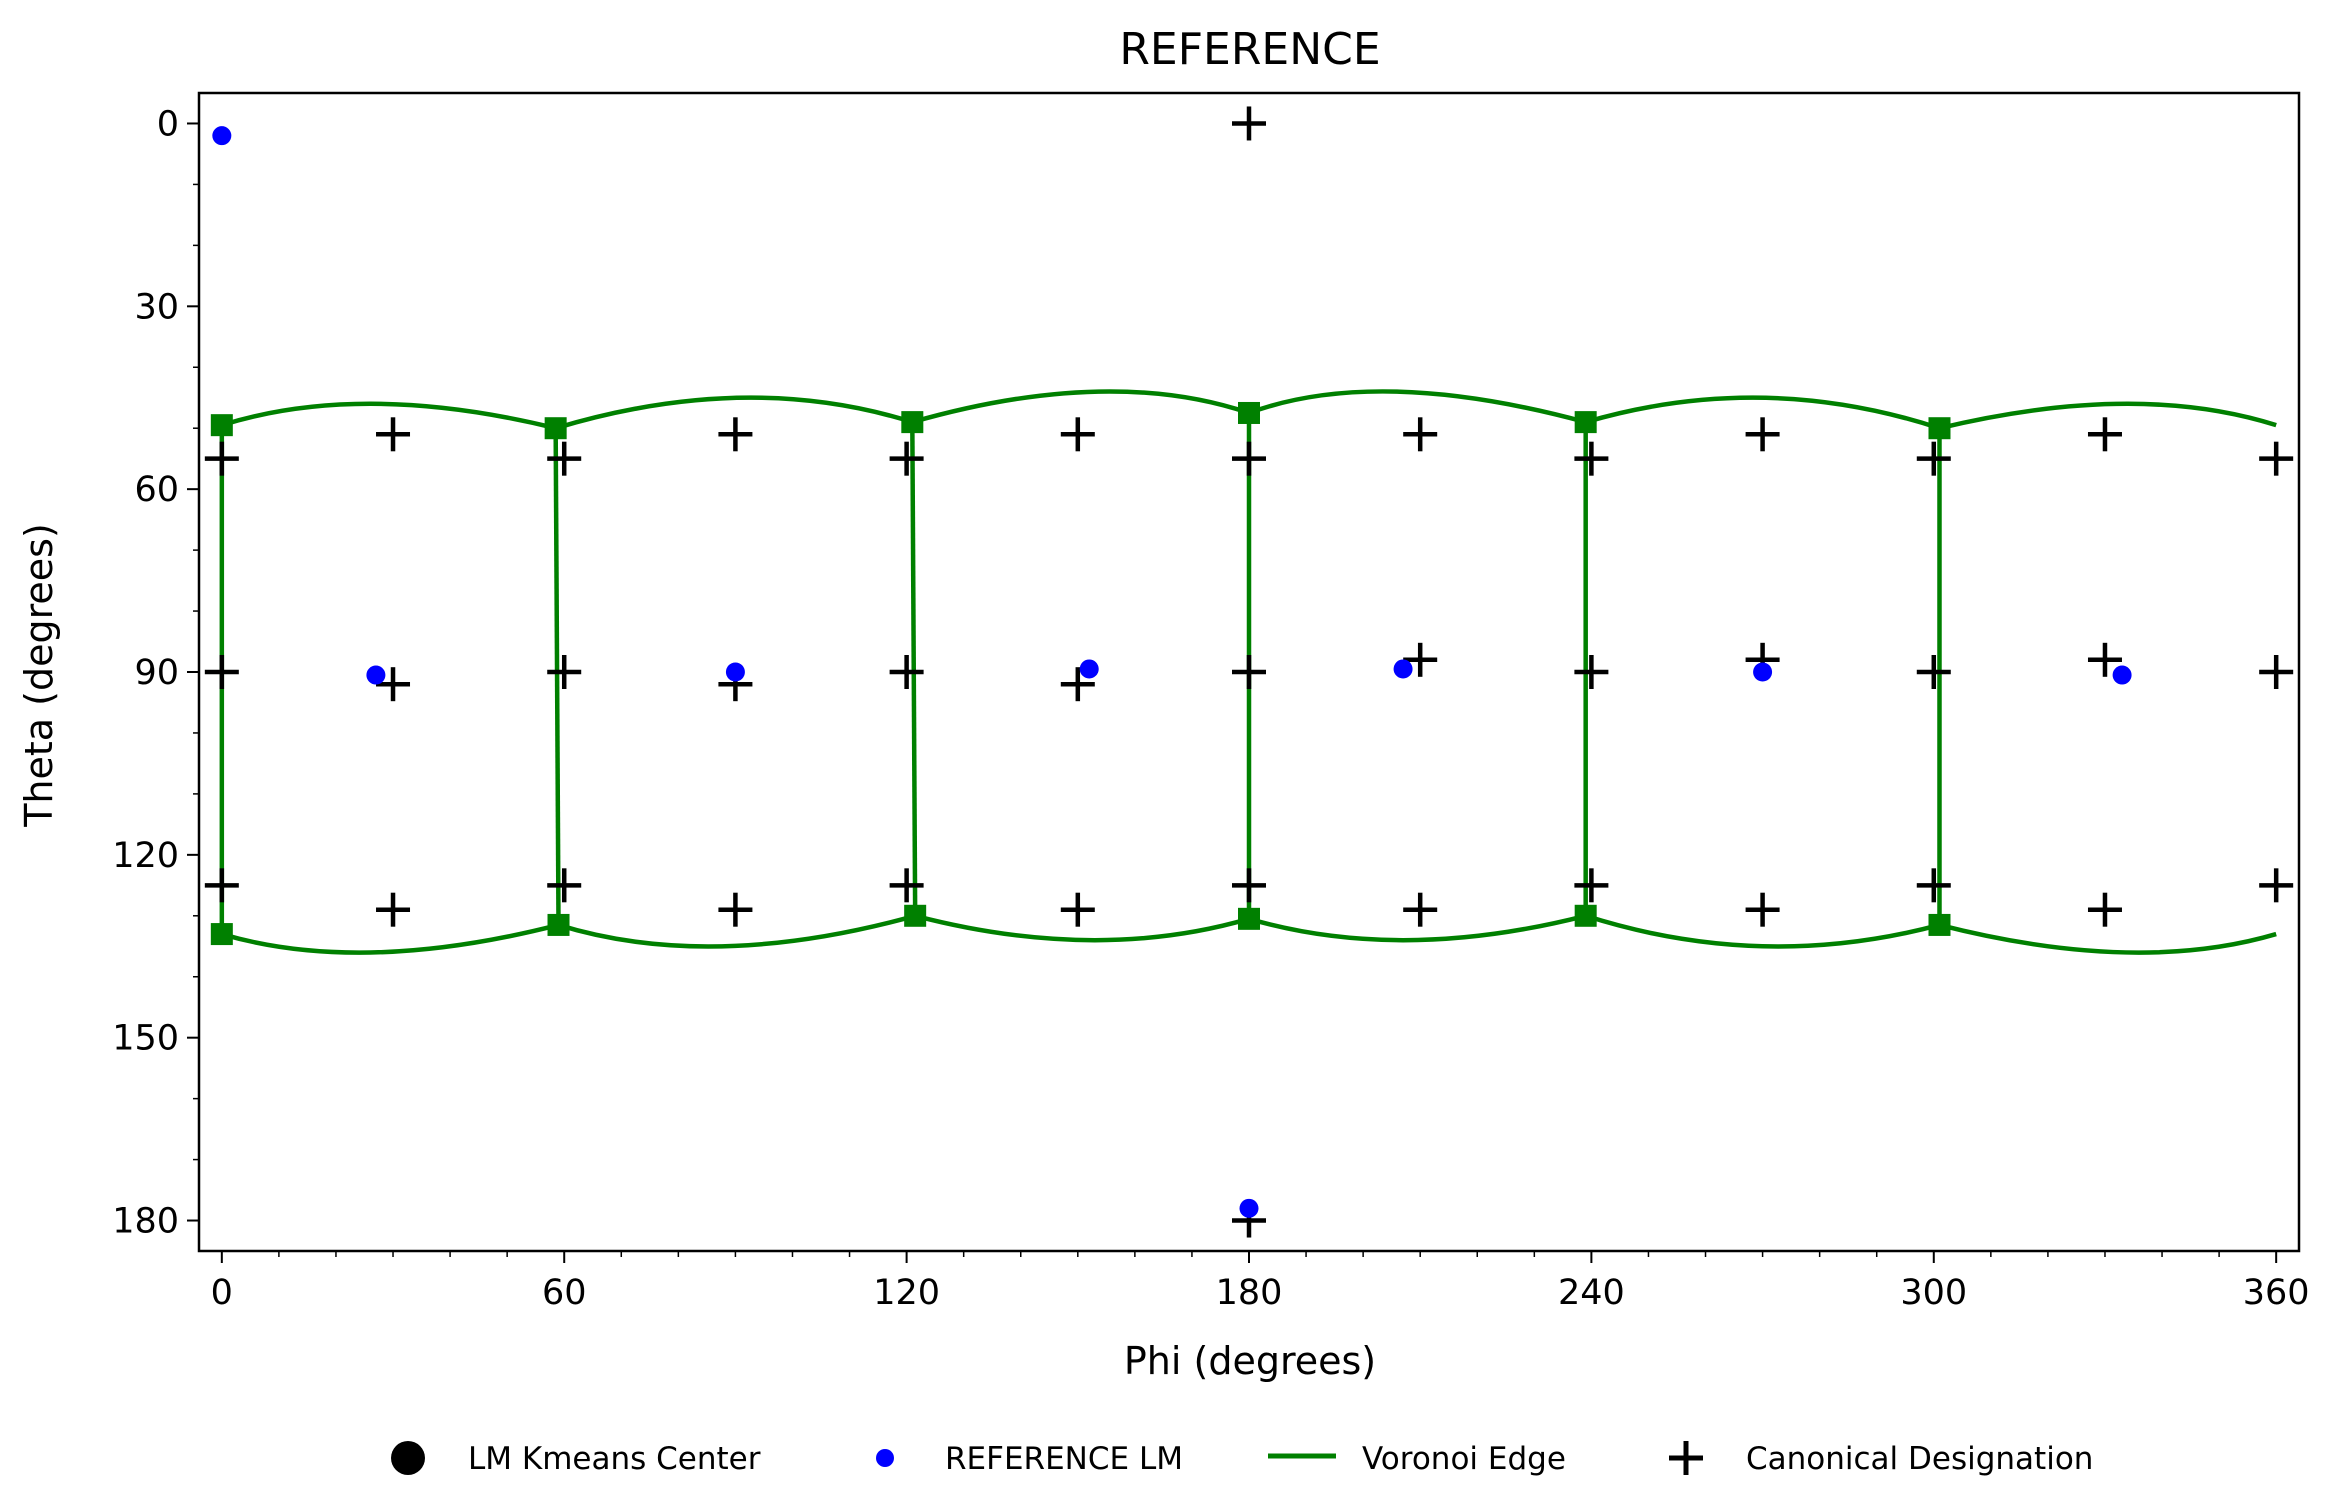 The width and height of the screenshot is (2331, 1510). What do you see at coordinates (145, 1039) in the screenshot?
I see `y-tick-label: 150` at bounding box center [145, 1039].